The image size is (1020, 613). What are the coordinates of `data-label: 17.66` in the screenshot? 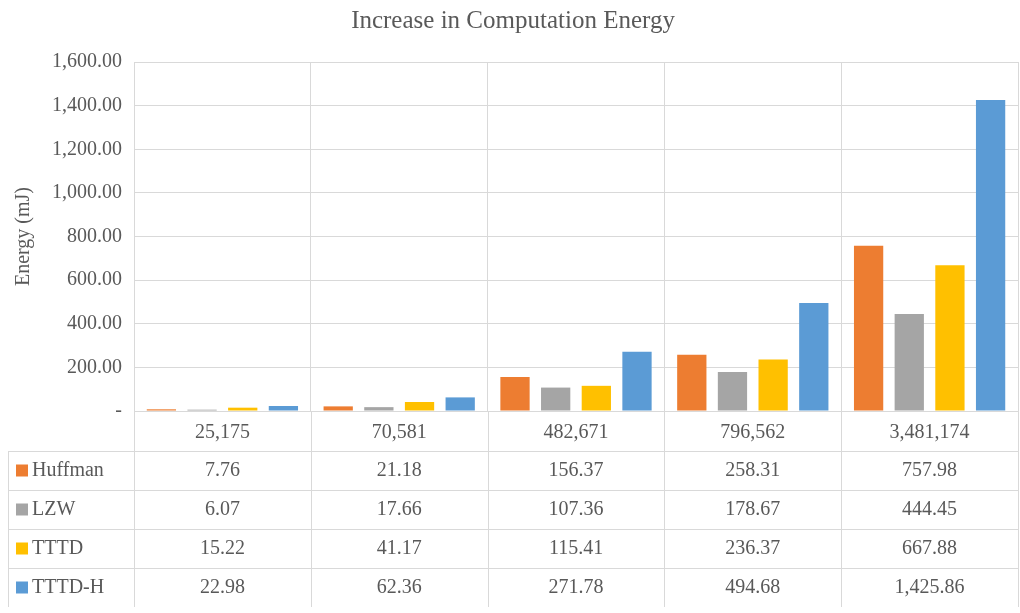 It's located at (399, 507).